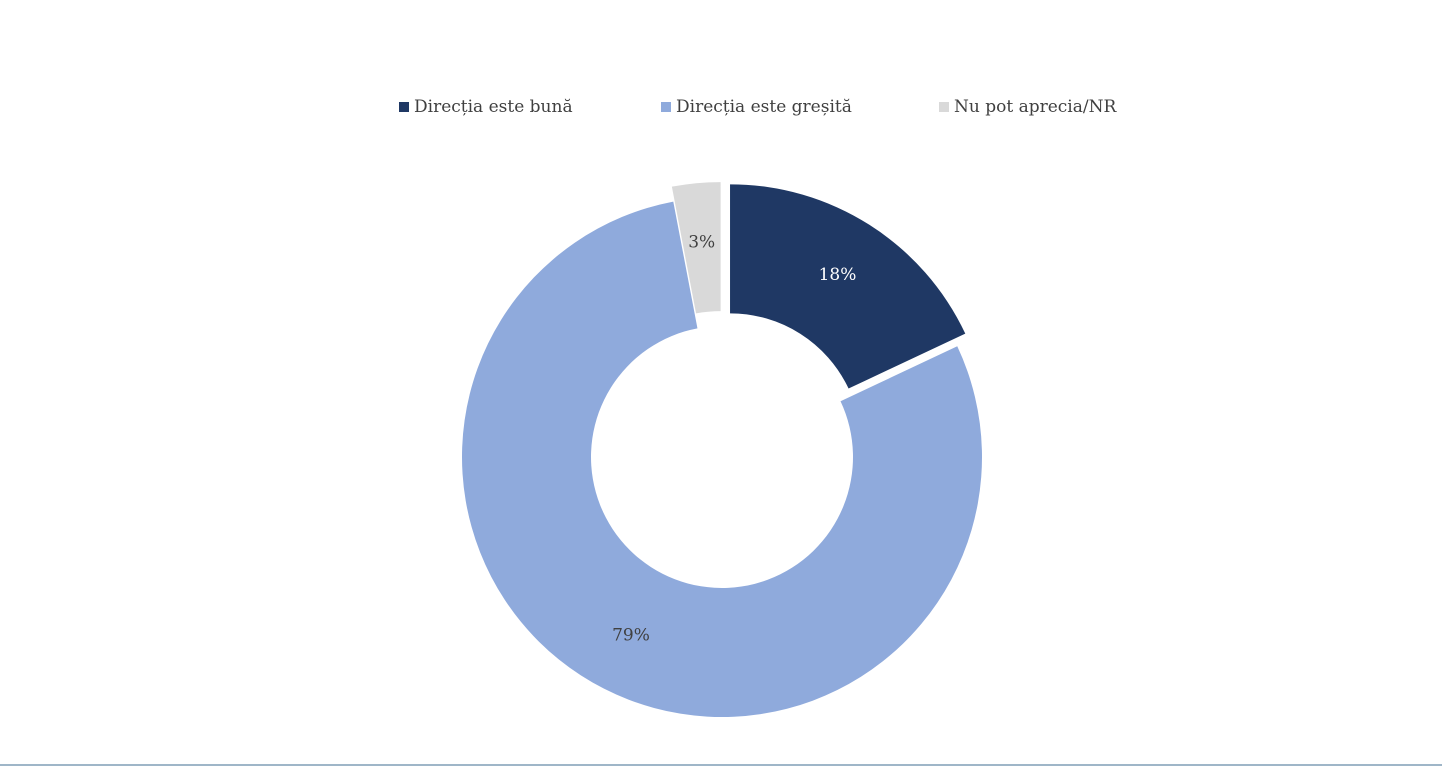 The width and height of the screenshot is (1442, 766). Describe the element at coordinates (838, 275) in the screenshot. I see `data-label-good-direction: 18%` at that location.